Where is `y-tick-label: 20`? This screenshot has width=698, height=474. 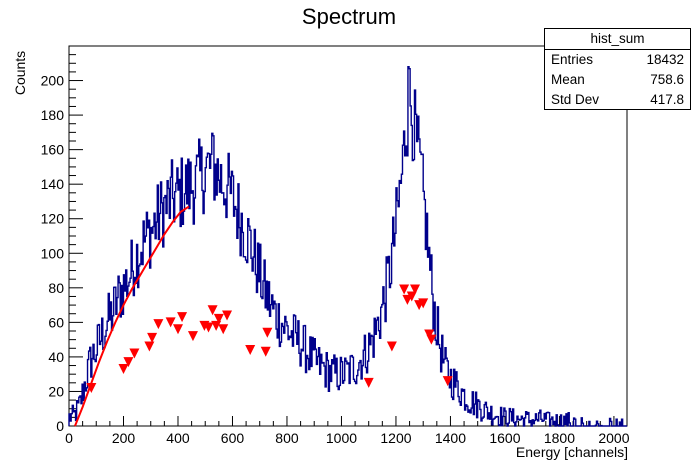
y-tick-label: 20 is located at coordinates (56, 391).